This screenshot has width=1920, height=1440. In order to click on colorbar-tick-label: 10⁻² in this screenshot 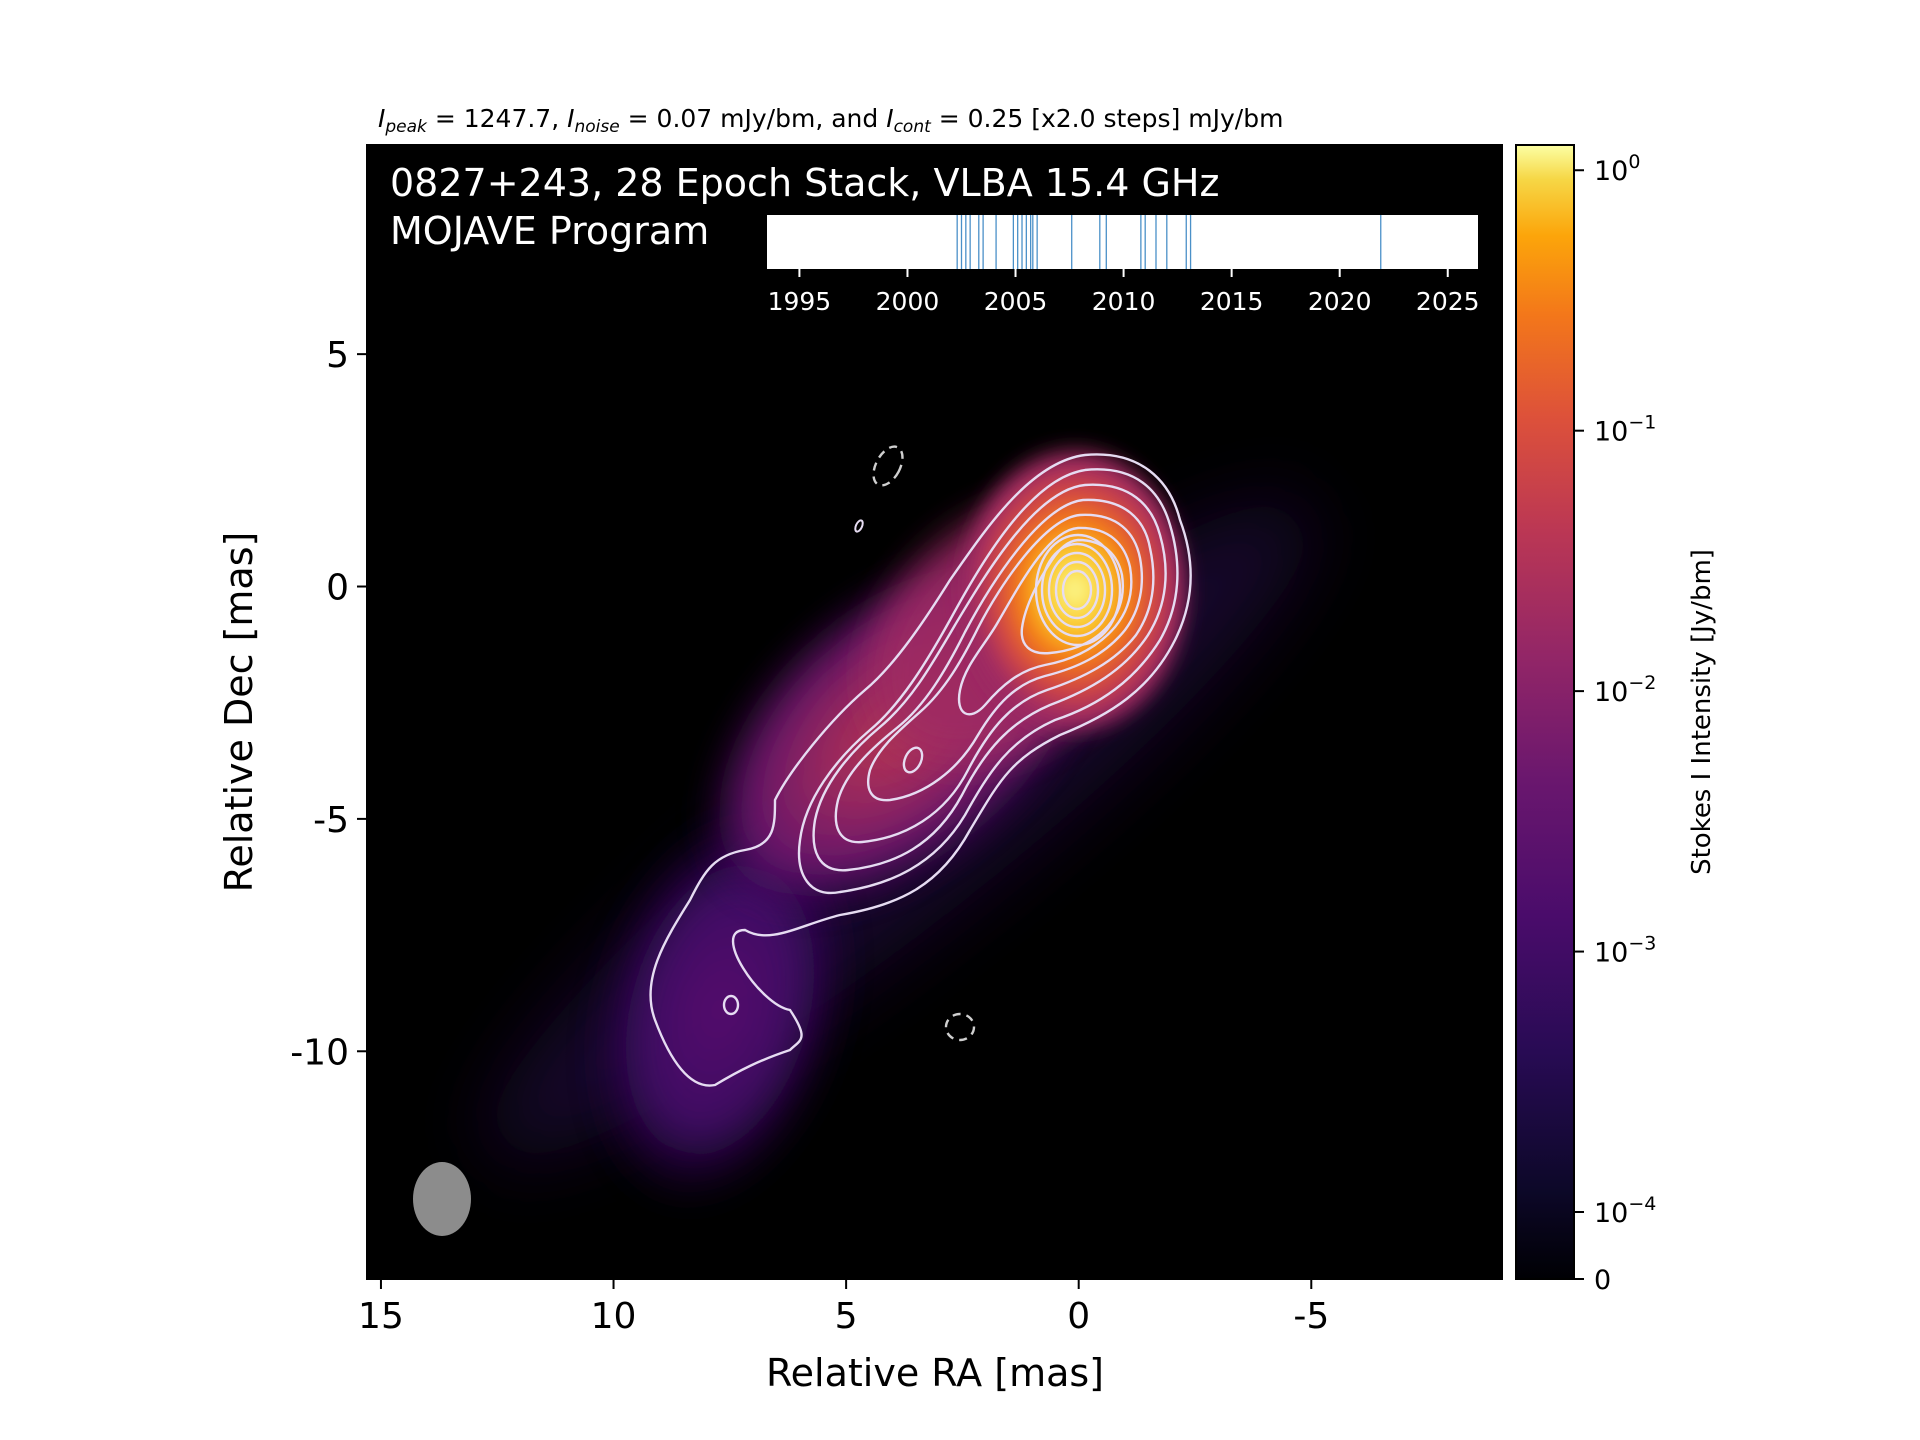, I will do `click(1625, 690)`.